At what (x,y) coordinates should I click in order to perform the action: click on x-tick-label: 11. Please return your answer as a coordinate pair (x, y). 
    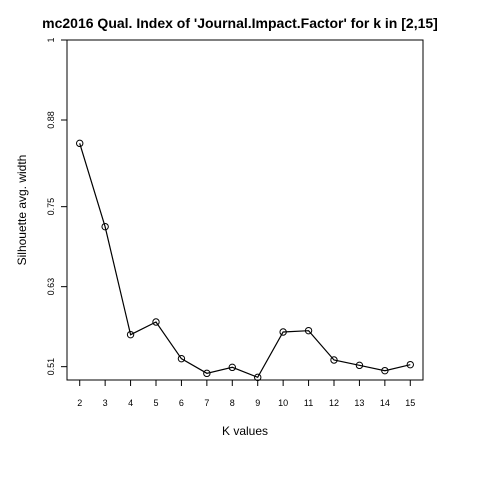
    Looking at the image, I should click on (308, 403).